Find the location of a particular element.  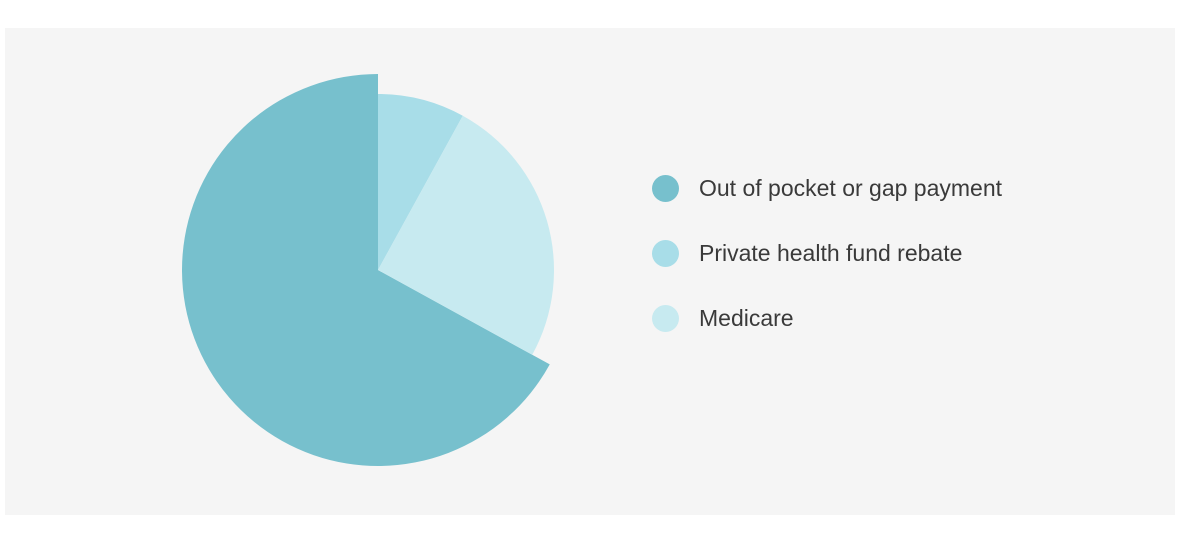

legend-label-private-health-fund: Private health fund rebate is located at coordinates (831, 253).